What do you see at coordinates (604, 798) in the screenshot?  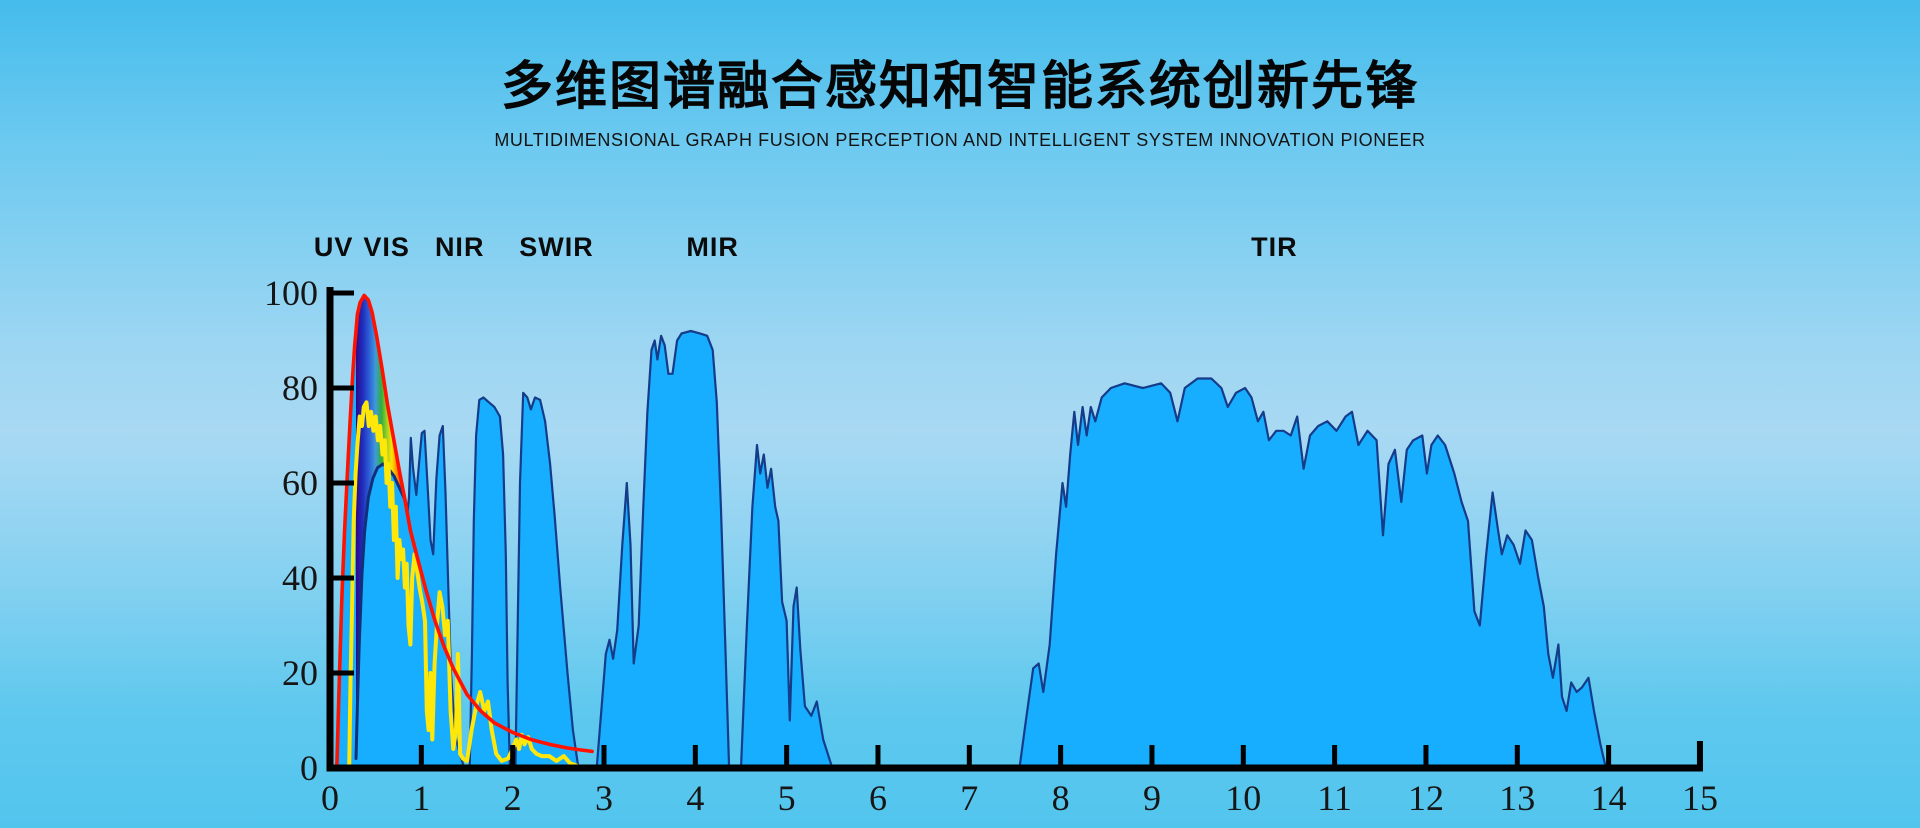 I see `x-tick-label-3: 3` at bounding box center [604, 798].